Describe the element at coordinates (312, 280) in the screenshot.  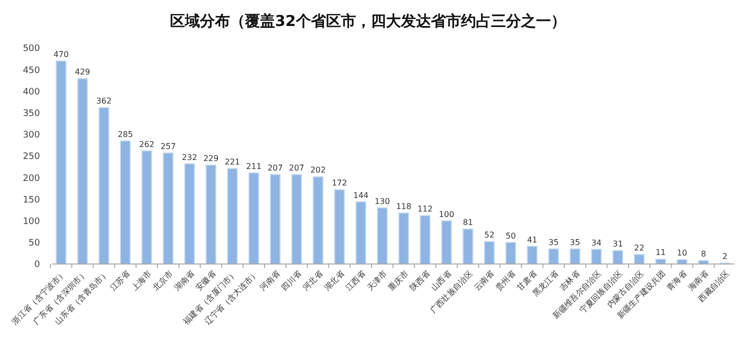
I see `x-tick-label: 河北省` at that location.